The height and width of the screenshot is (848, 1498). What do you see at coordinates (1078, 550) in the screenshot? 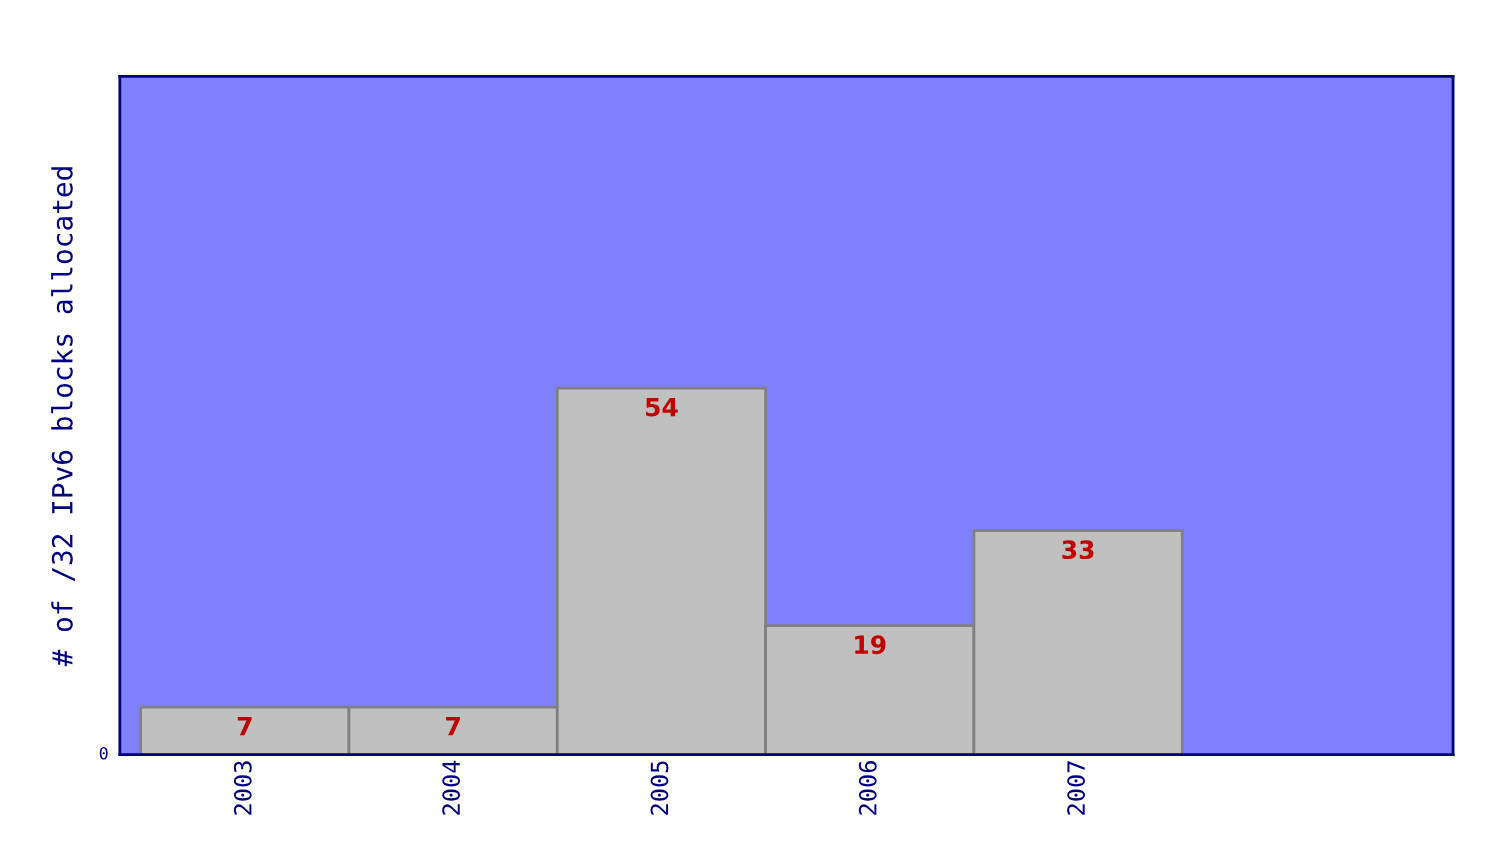
I see `data-label: 33` at bounding box center [1078, 550].